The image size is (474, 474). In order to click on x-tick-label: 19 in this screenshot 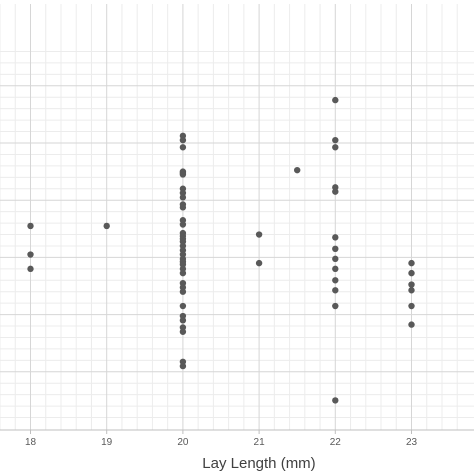, I will do `click(107, 442)`.